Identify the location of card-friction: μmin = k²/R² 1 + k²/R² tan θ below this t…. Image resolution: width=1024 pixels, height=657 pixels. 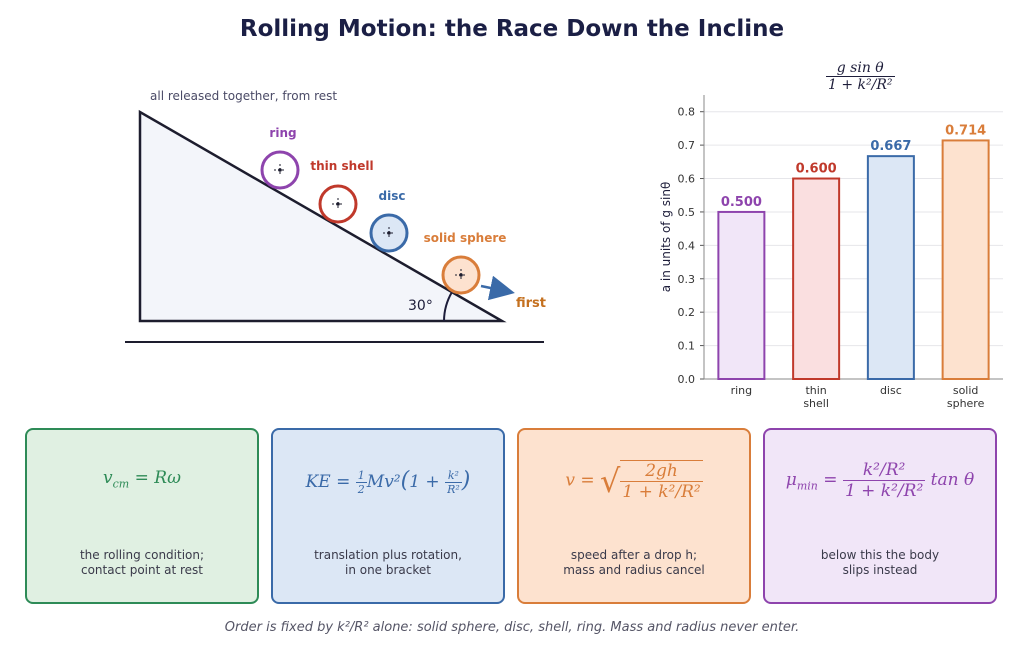
(880, 516).